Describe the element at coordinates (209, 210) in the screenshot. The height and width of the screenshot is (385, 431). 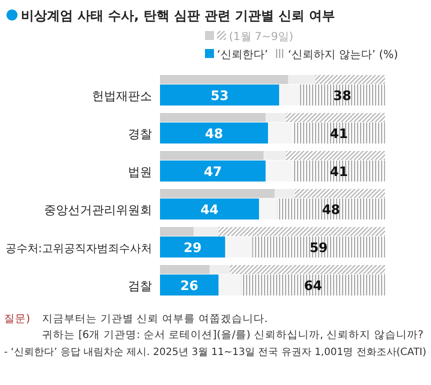
I see `data-label: 44` at that location.